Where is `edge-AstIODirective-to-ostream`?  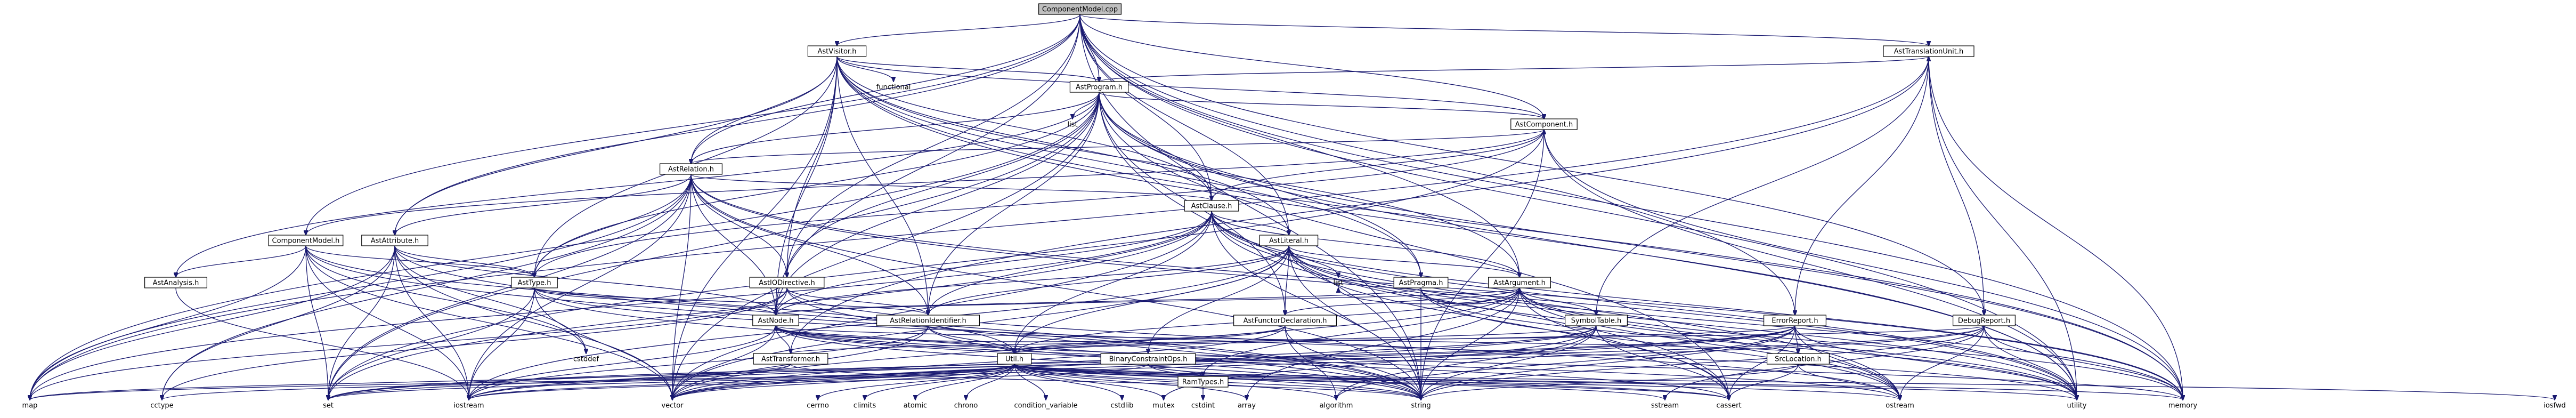
edge-AstIODirective-to-ostream is located at coordinates (1343, 343).